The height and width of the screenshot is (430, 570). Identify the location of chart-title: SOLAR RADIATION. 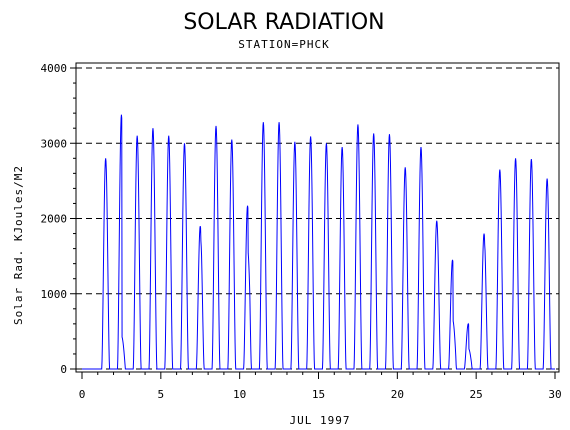
(283, 22).